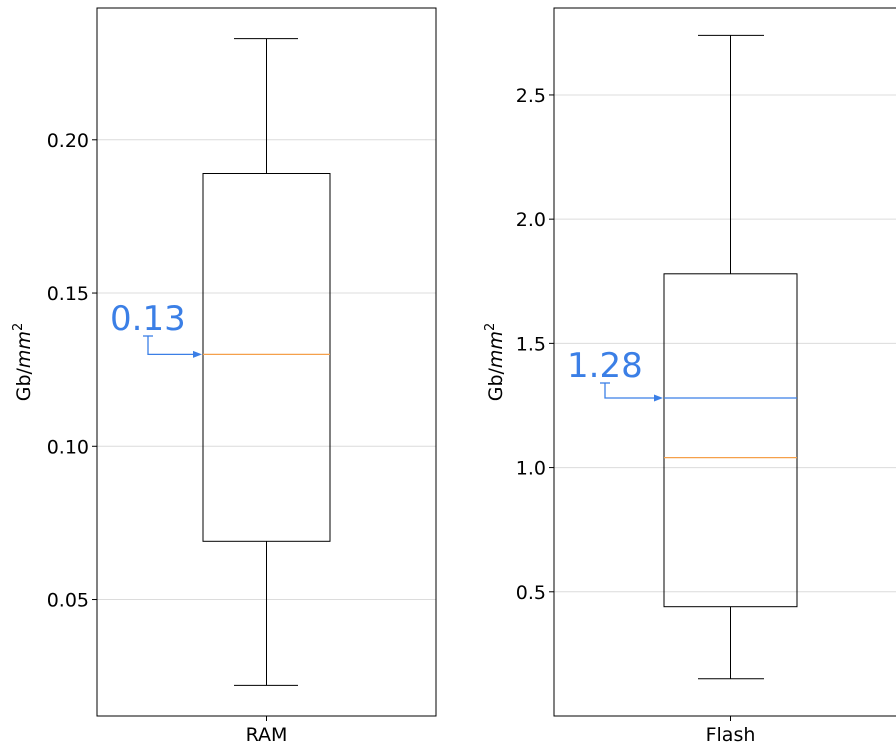  What do you see at coordinates (68, 141) in the screenshot?
I see `y-tick-label: 0.20` at bounding box center [68, 141].